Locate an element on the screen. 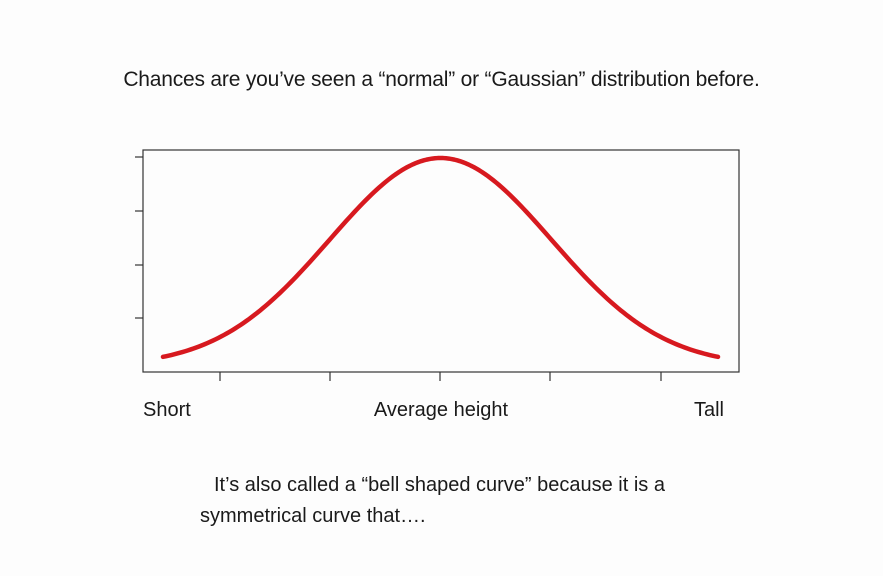 This screenshot has height=576, width=883. tick-label-average-height: Average height is located at coordinates (441, 410).